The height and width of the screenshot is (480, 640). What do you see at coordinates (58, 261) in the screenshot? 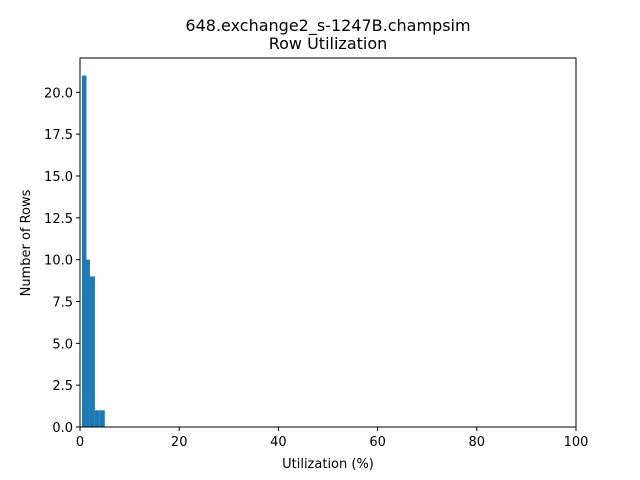
I see `y-tick-label: 10.0` at bounding box center [58, 261].